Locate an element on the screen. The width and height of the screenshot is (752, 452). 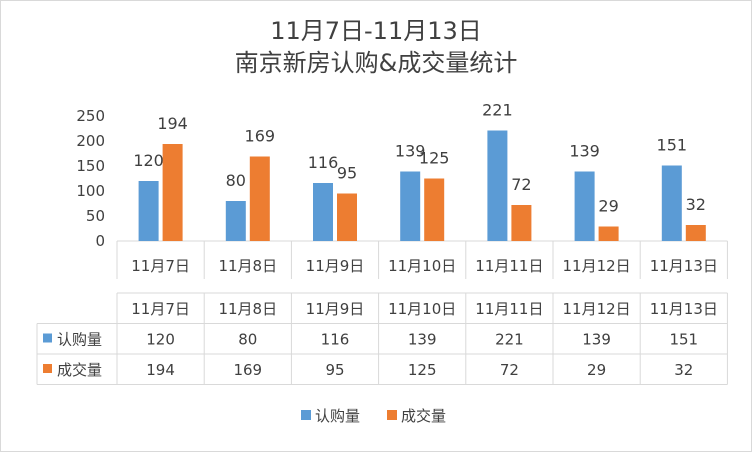
data-label-subscription-2: 116 is located at coordinates (323, 162).